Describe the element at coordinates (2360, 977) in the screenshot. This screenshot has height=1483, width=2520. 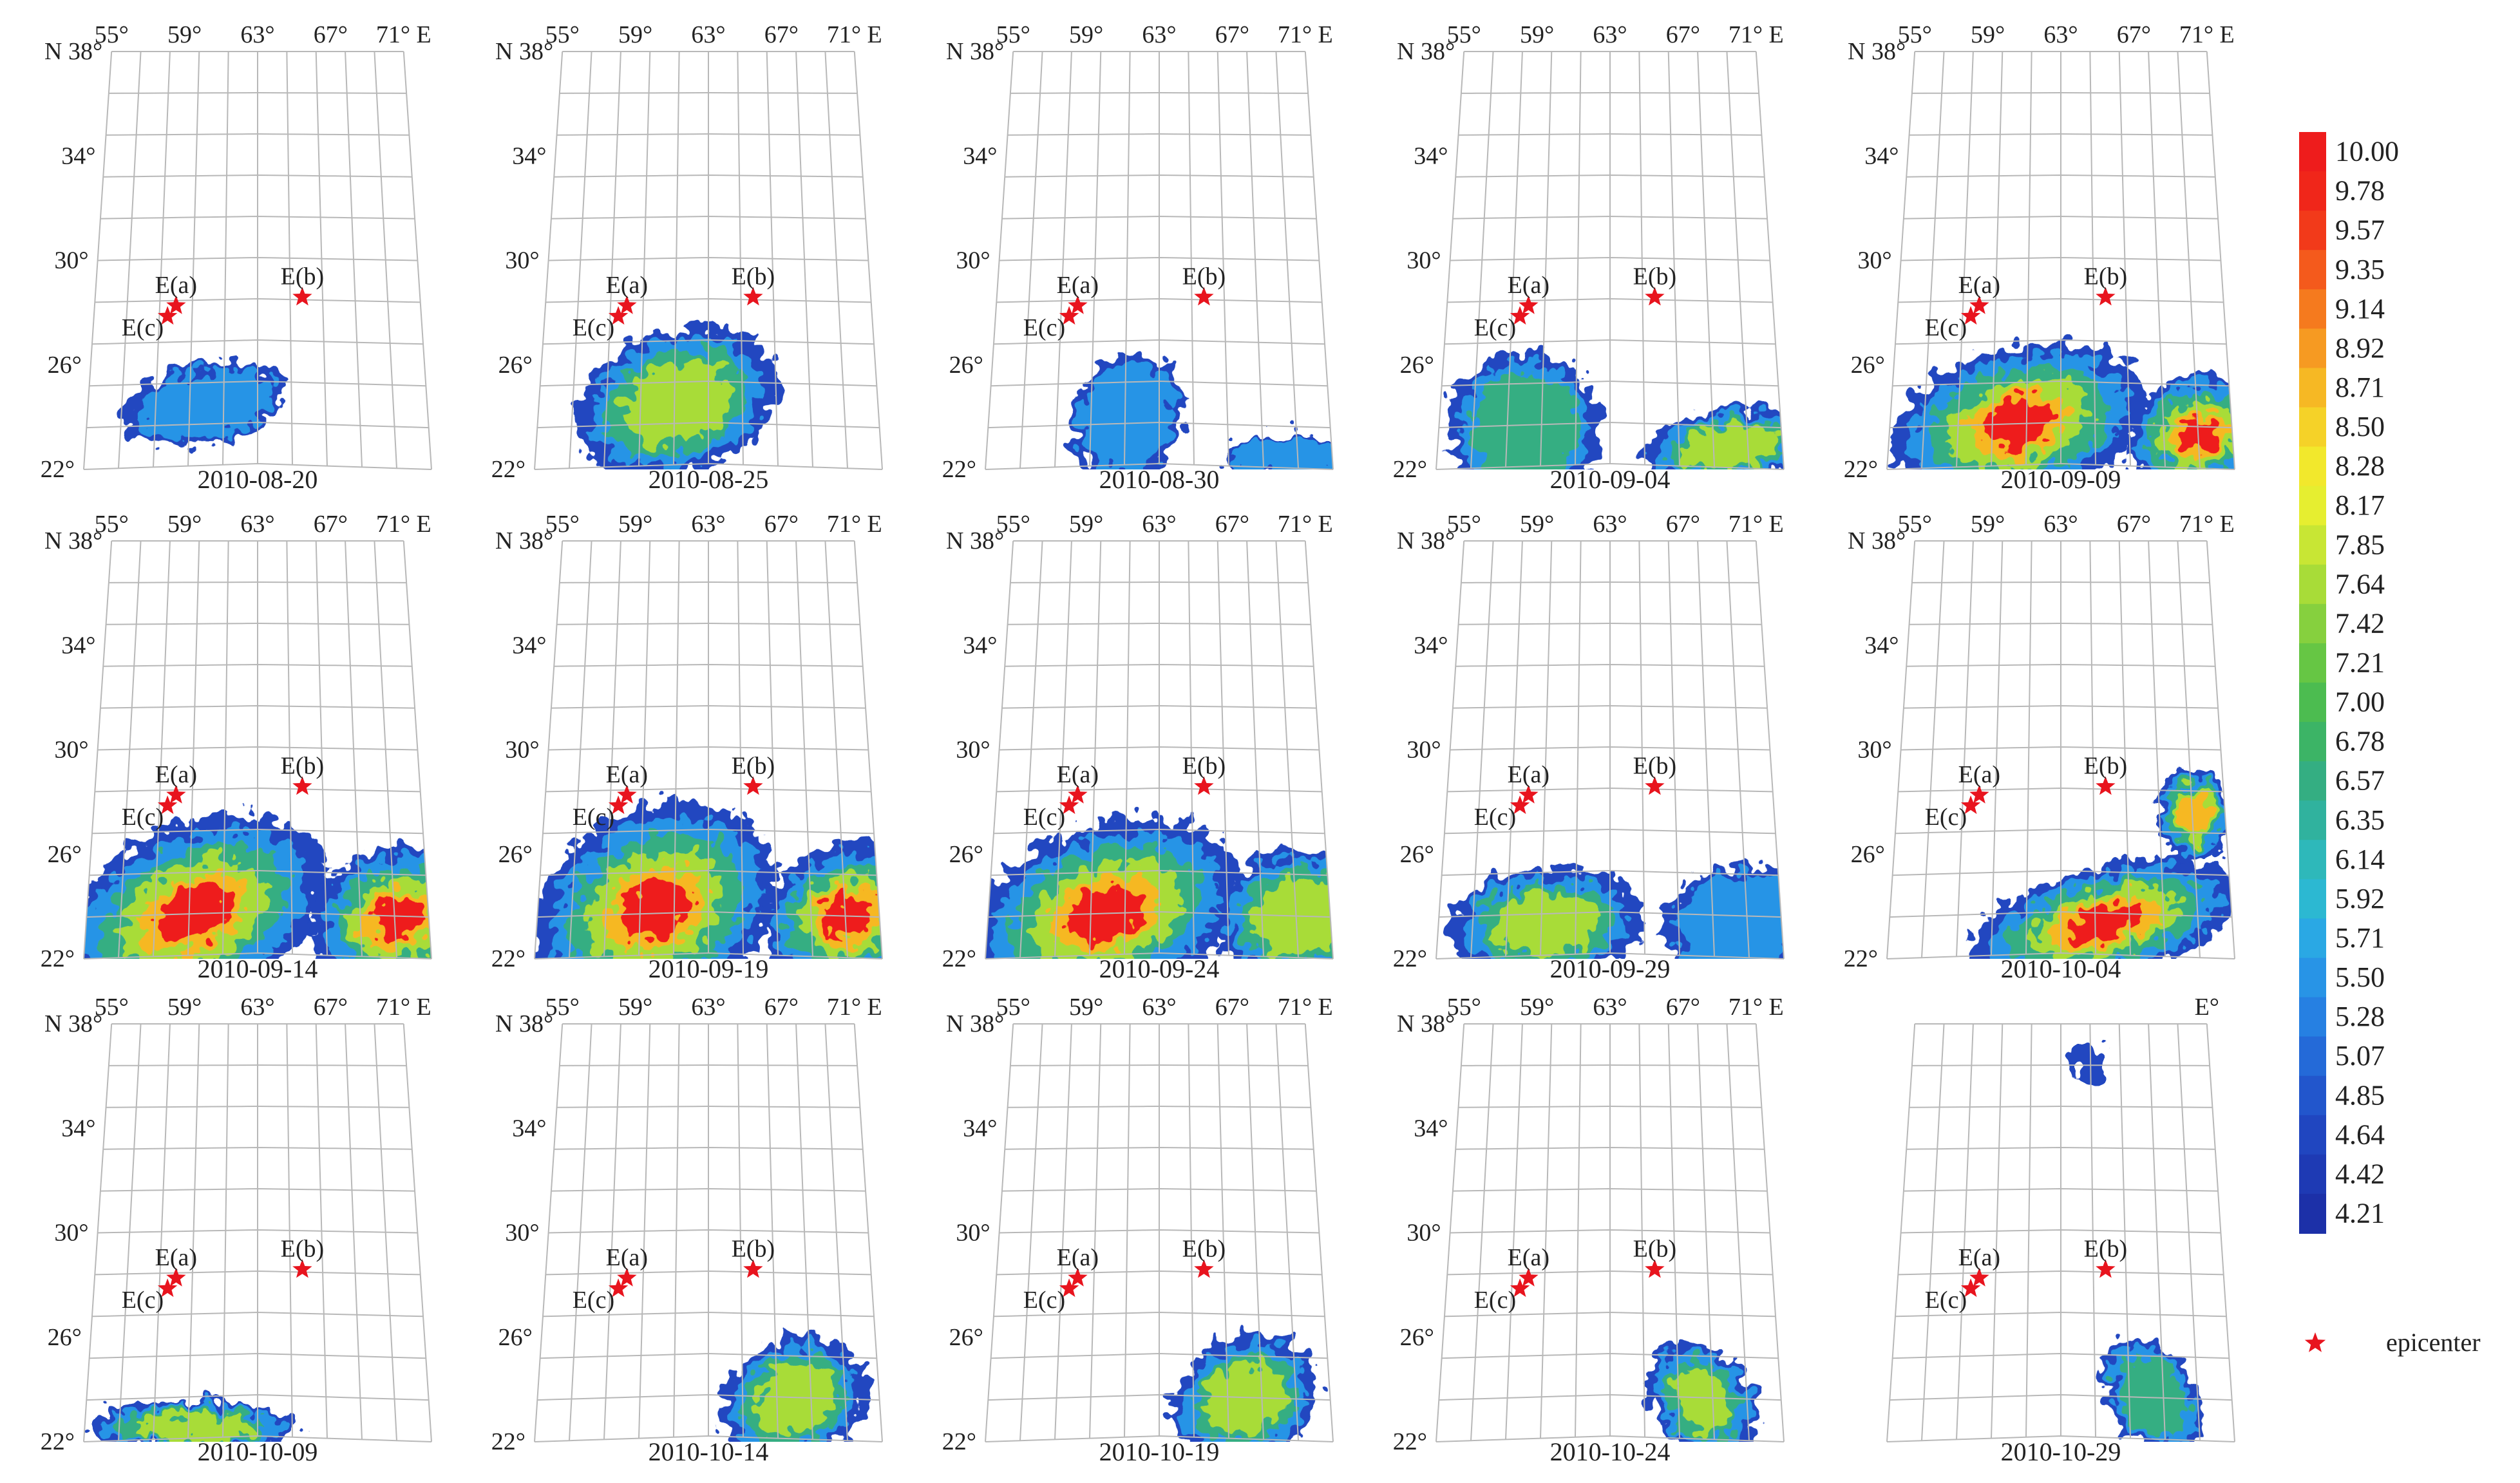
I see `colorbar-tick-label: 5.50` at that location.